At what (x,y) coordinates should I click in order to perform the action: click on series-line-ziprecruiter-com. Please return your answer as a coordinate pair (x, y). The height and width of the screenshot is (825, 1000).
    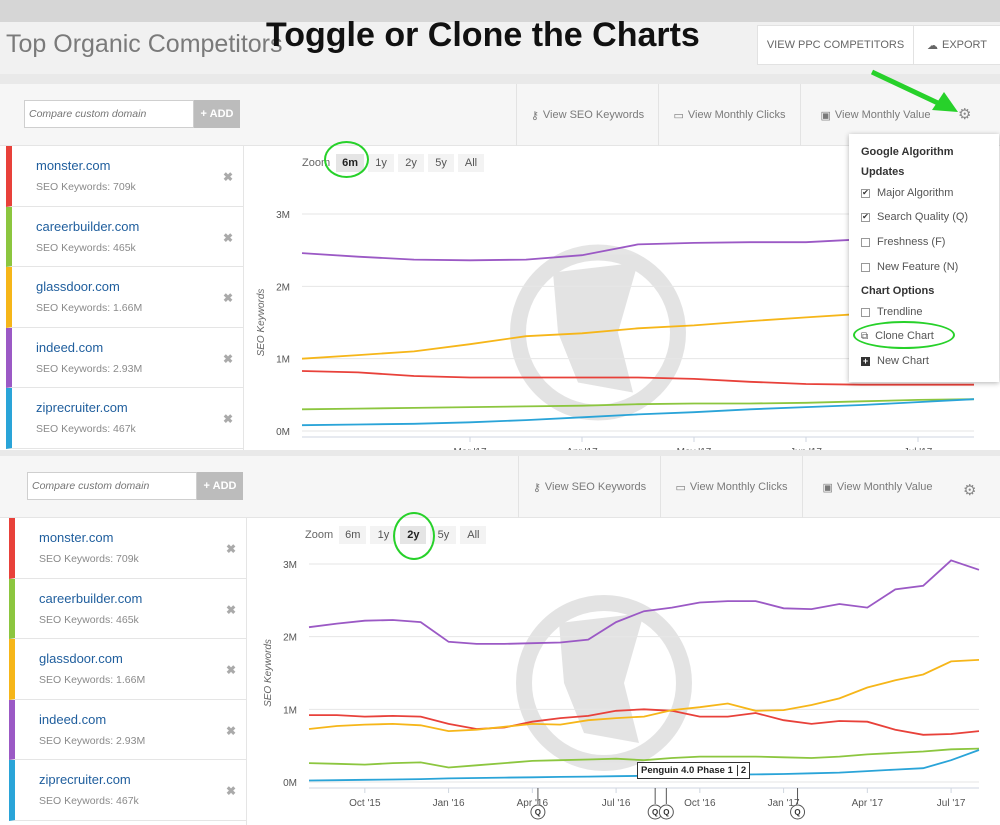
    Looking at the image, I should click on (638, 412).